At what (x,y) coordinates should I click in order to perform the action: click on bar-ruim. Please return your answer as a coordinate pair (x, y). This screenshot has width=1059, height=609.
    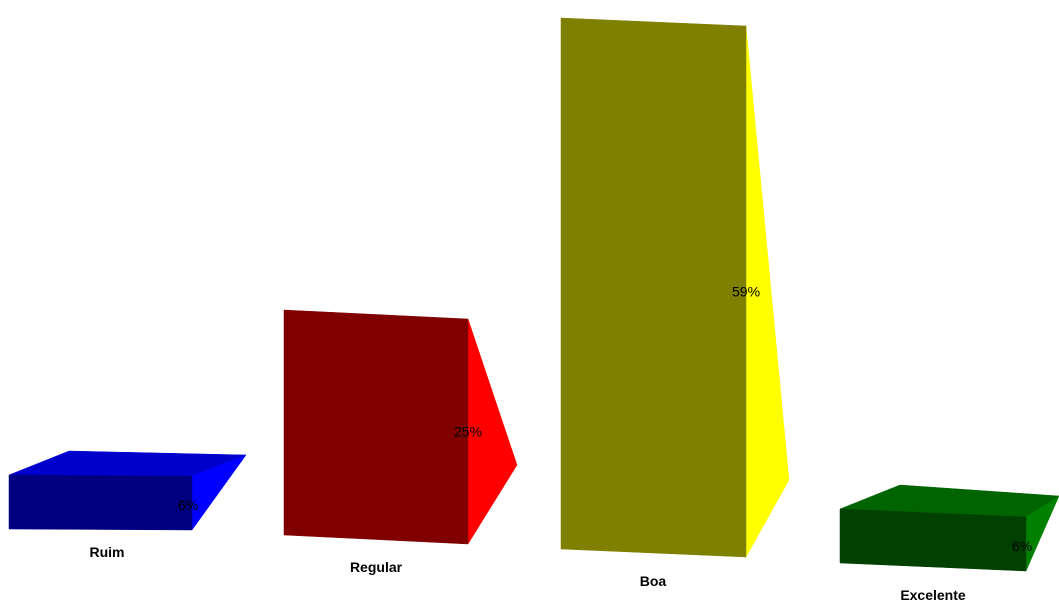
    Looking at the image, I should click on (100, 502).